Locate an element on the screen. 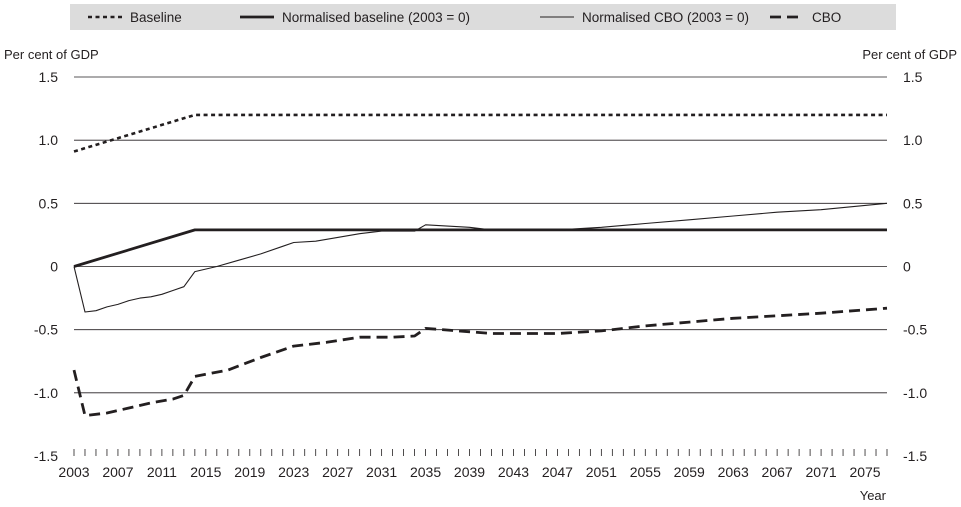 This screenshot has width=961, height=507. y-tick-label-left: -1.5 is located at coordinates (46, 456).